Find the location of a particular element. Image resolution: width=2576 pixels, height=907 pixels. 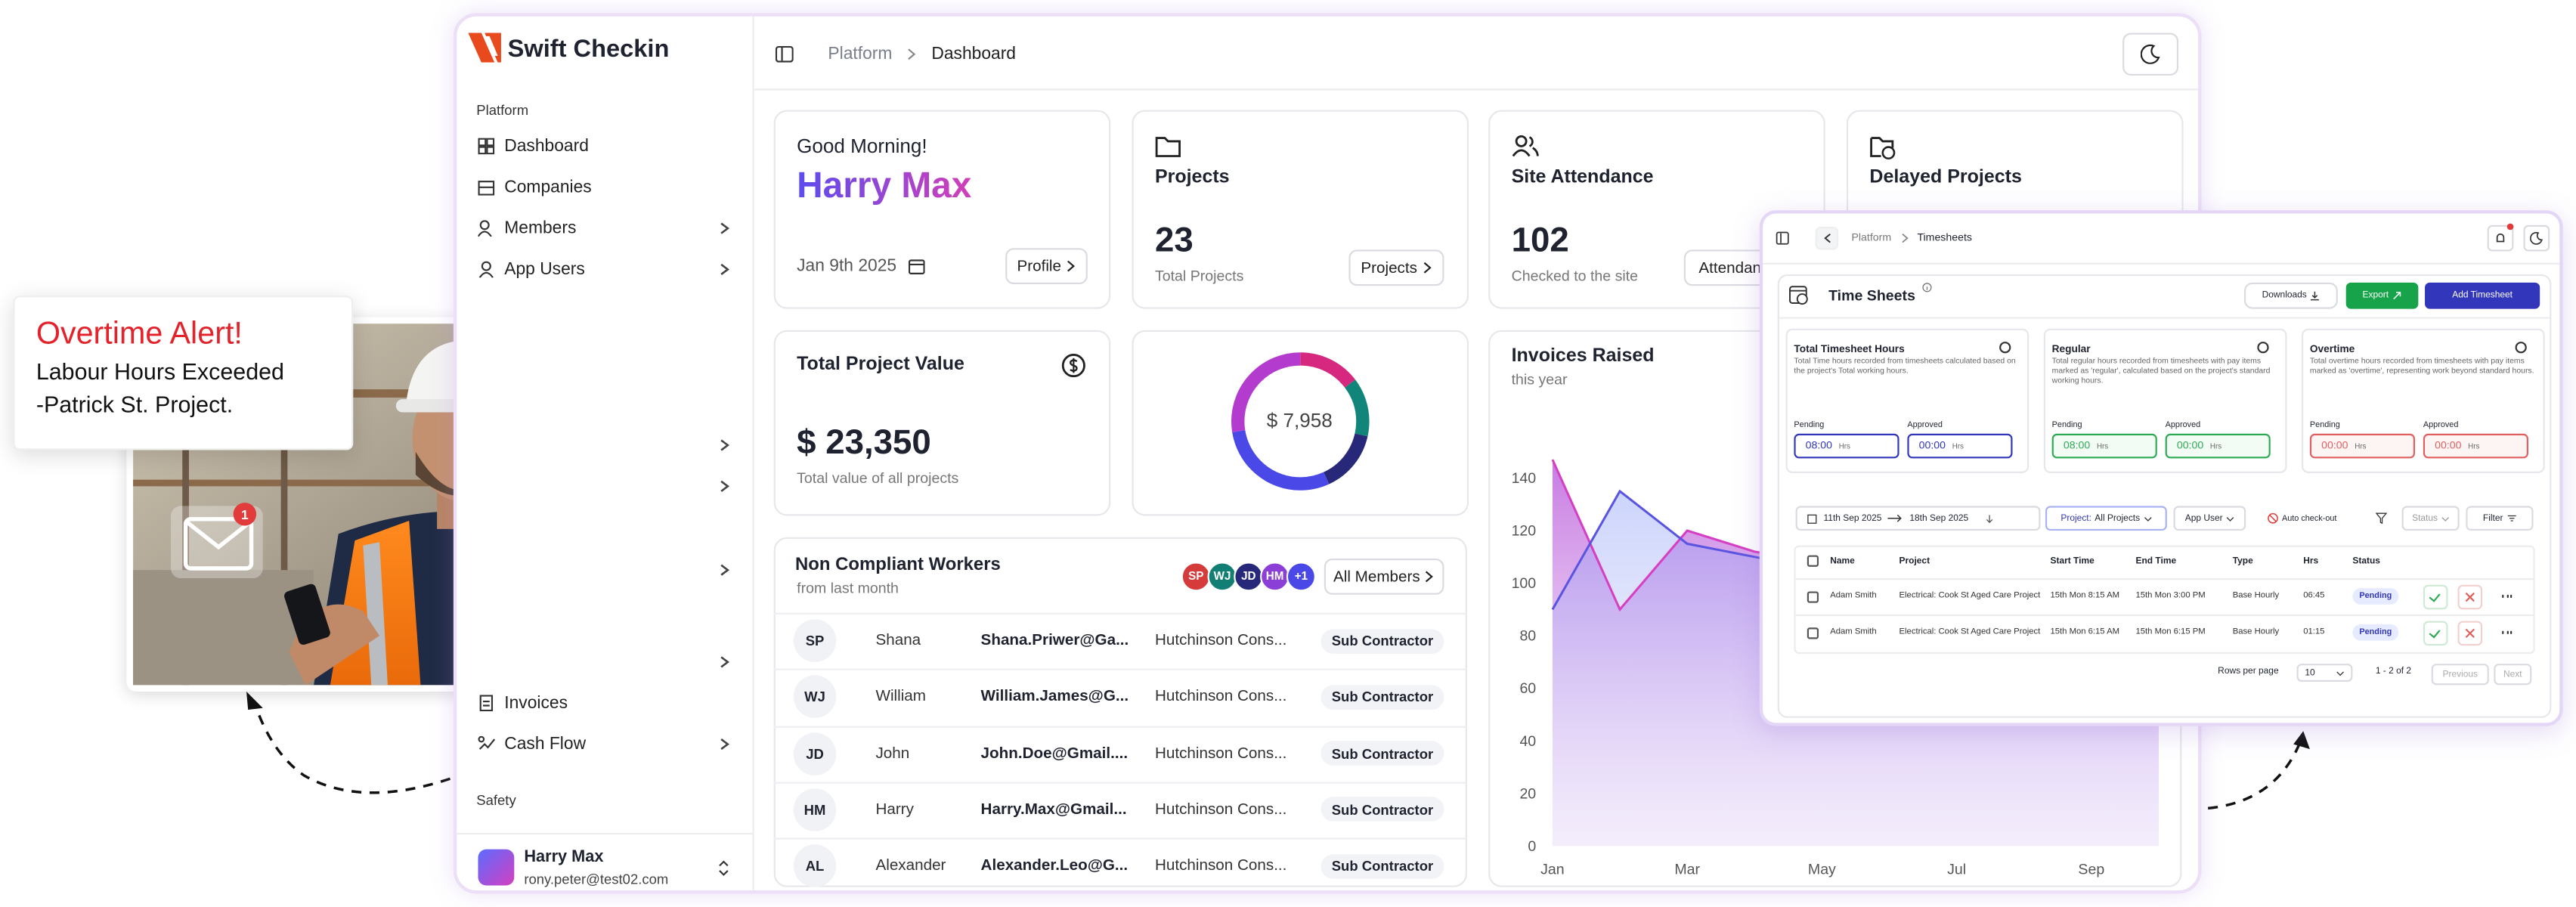

status-filter: Status is located at coordinates (2430, 518).